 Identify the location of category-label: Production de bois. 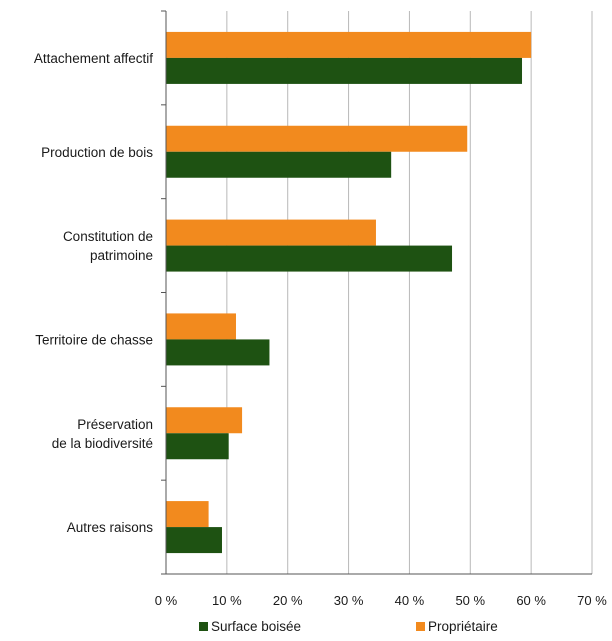
(97, 152).